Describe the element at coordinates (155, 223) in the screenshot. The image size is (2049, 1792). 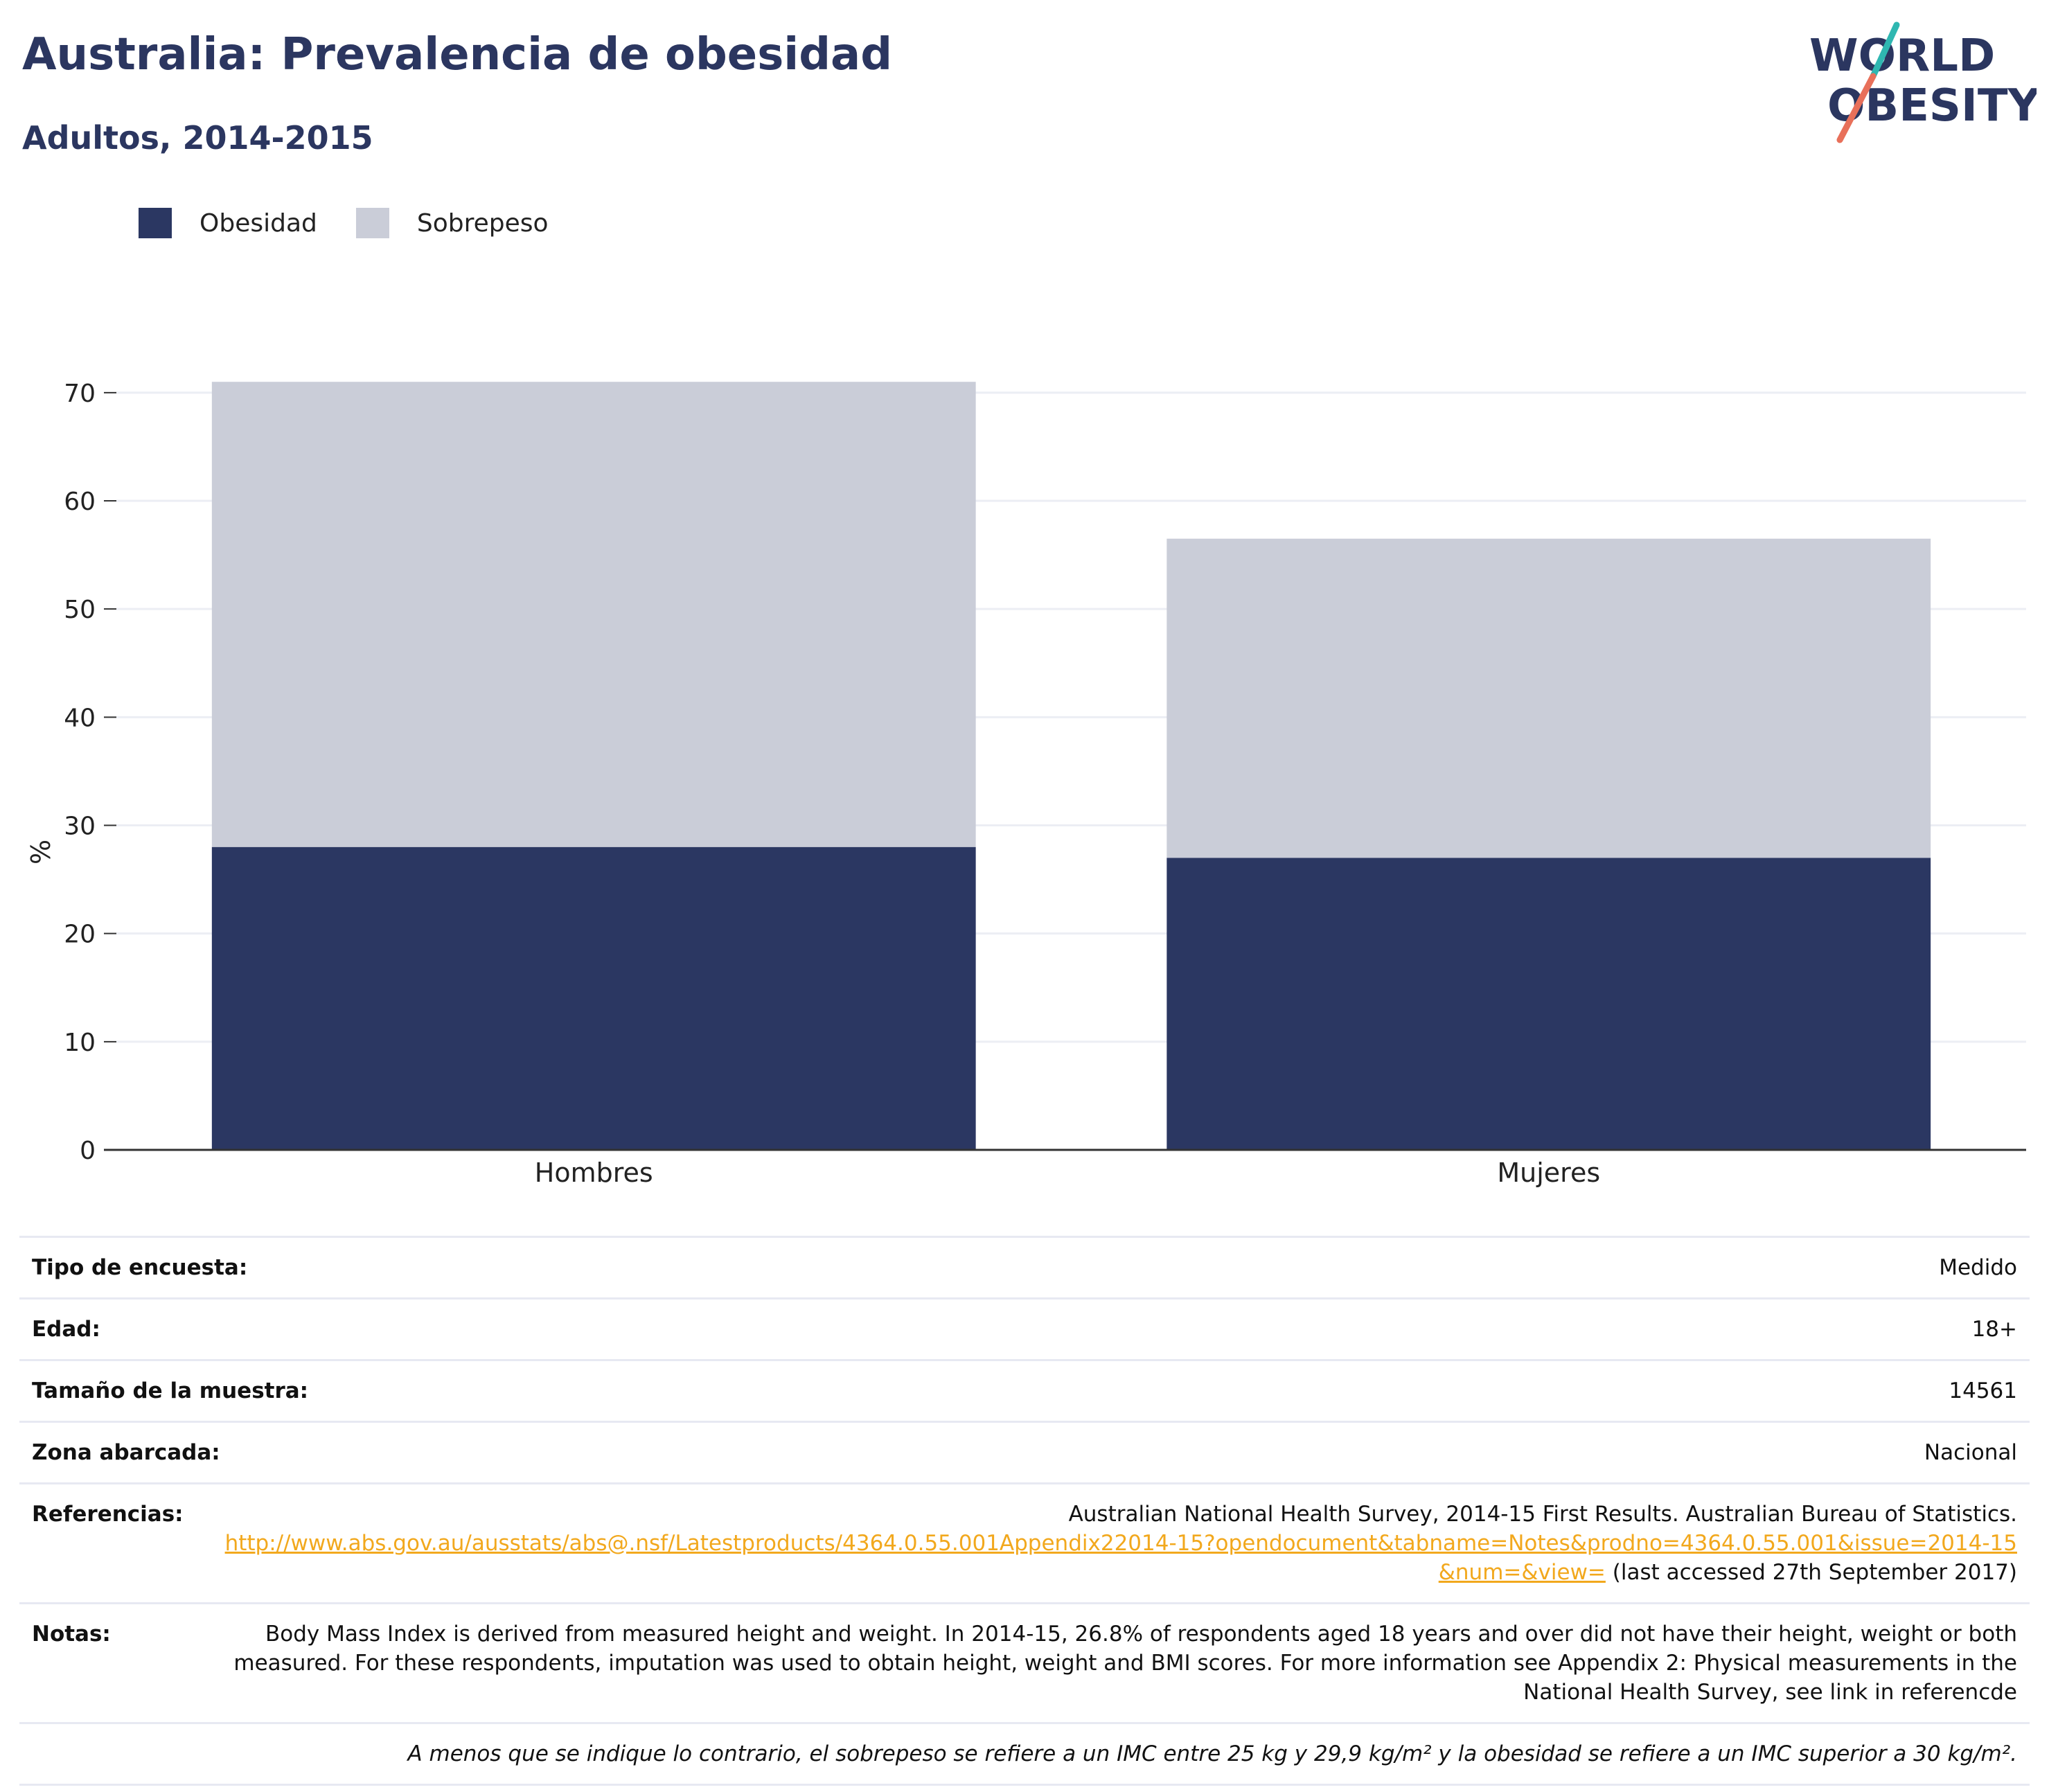
I see `legend-swatch-obesidad` at that location.